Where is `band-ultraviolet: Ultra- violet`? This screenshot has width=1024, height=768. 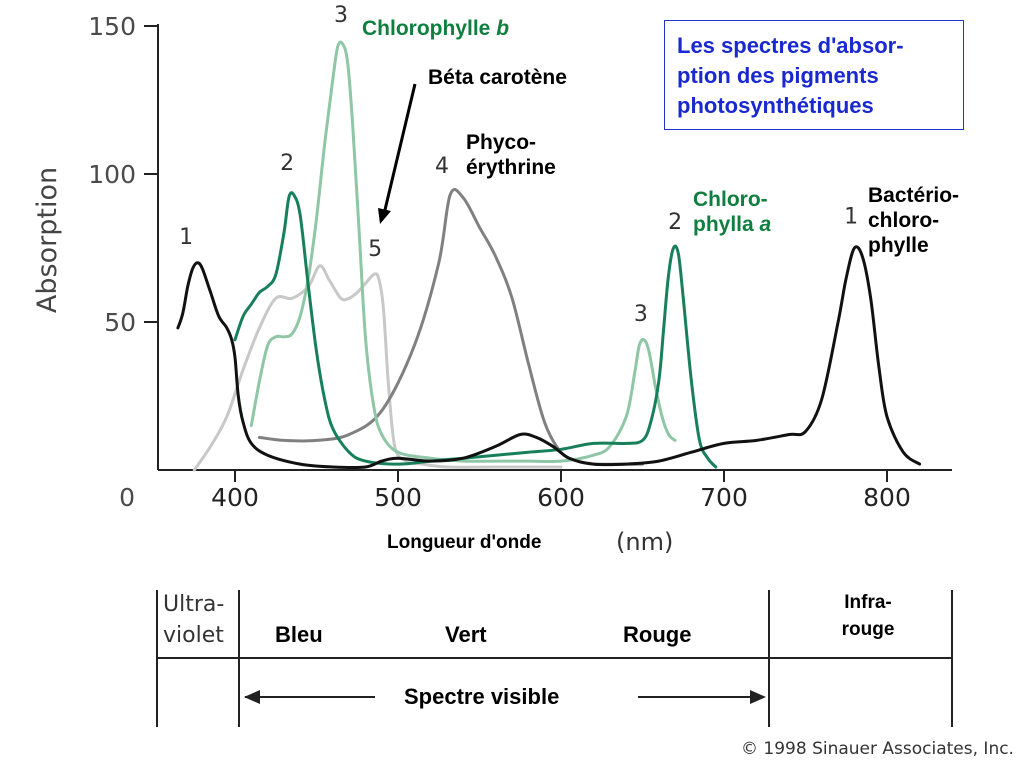 band-ultraviolet: Ultra- violet is located at coordinates (194, 620).